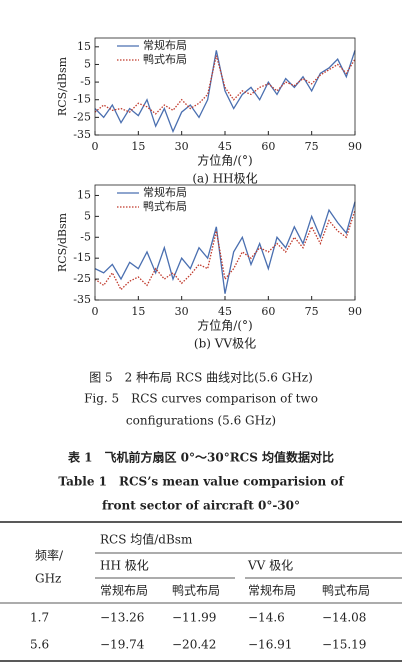 This screenshot has height=663, width=402. Describe the element at coordinates (225, 344) in the screenshot. I see `chart-subtitle: (b) VV极化` at that location.